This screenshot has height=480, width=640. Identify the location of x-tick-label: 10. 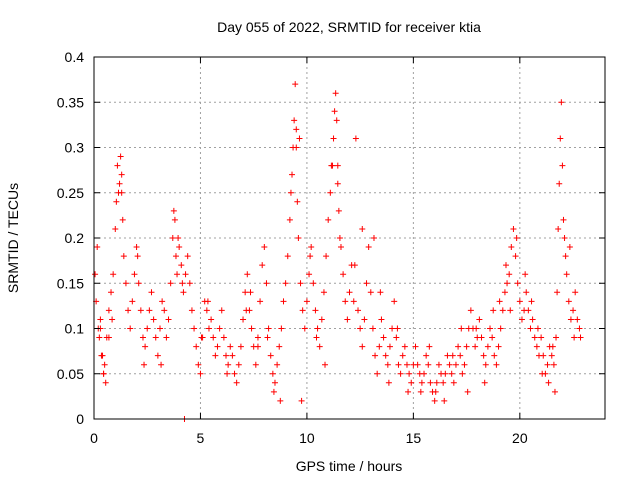
(307, 438).